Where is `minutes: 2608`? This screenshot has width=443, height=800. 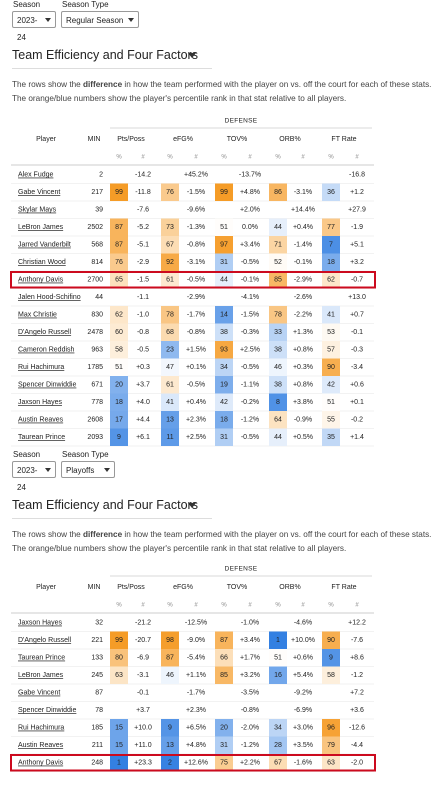
minutes: 2608 is located at coordinates (95, 420).